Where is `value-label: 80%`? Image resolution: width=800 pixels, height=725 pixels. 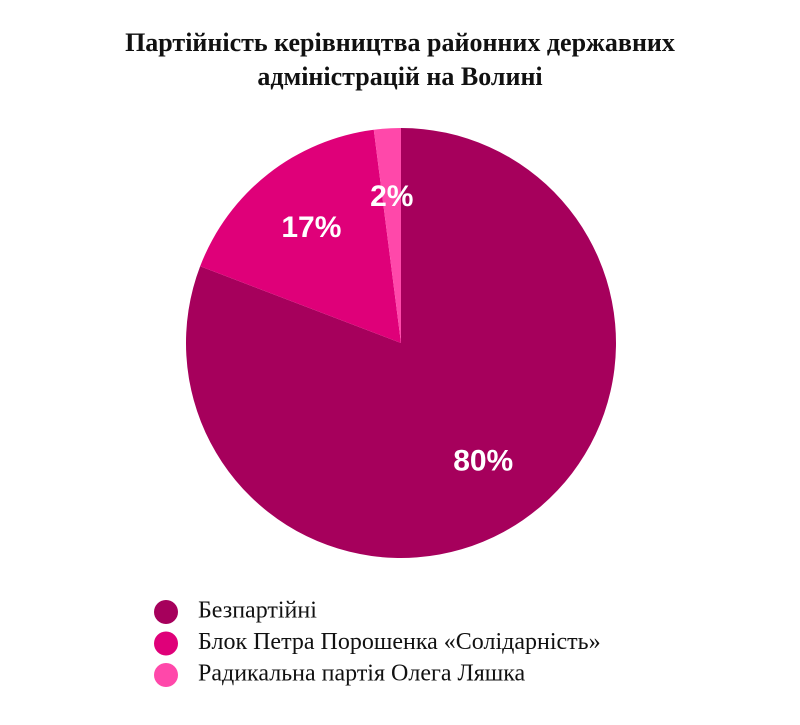
value-label: 80% is located at coordinates (483, 460).